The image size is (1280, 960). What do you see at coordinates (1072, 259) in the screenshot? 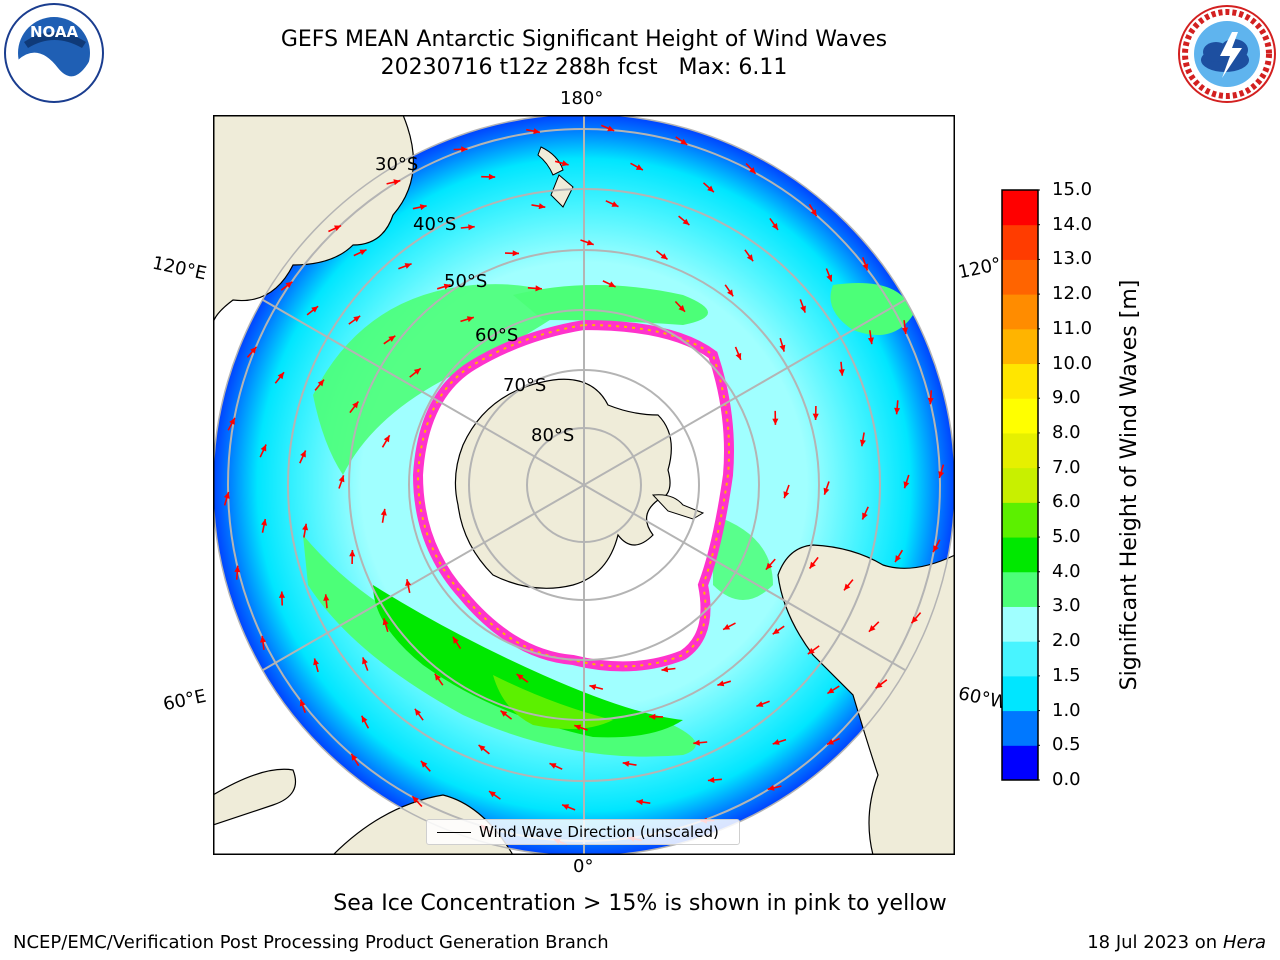
I see `colorbar-tick-label: 13.0` at bounding box center [1072, 259].